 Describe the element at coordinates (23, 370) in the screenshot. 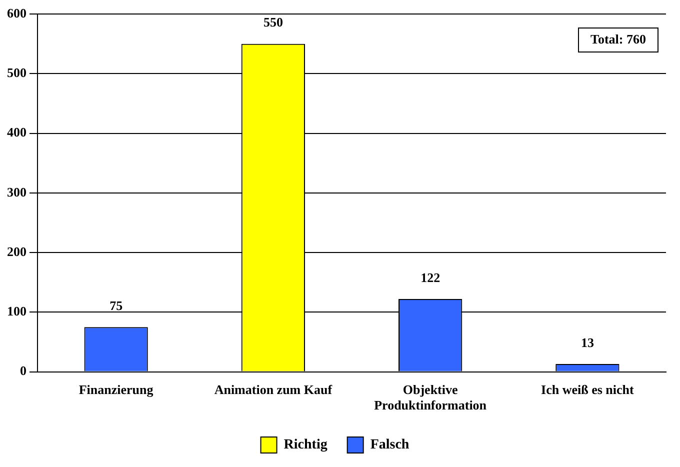

I see `y-tick-label: 0` at that location.